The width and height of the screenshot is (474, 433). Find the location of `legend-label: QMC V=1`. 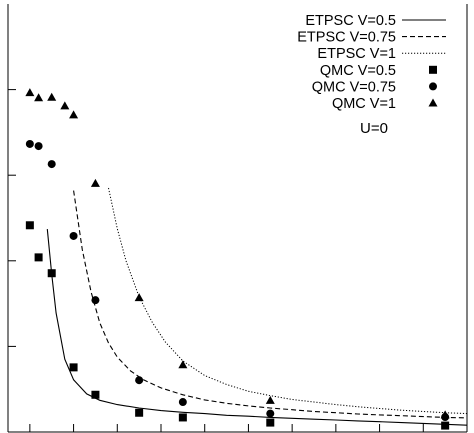

legend-label: QMC V=1 is located at coordinates (364, 104).